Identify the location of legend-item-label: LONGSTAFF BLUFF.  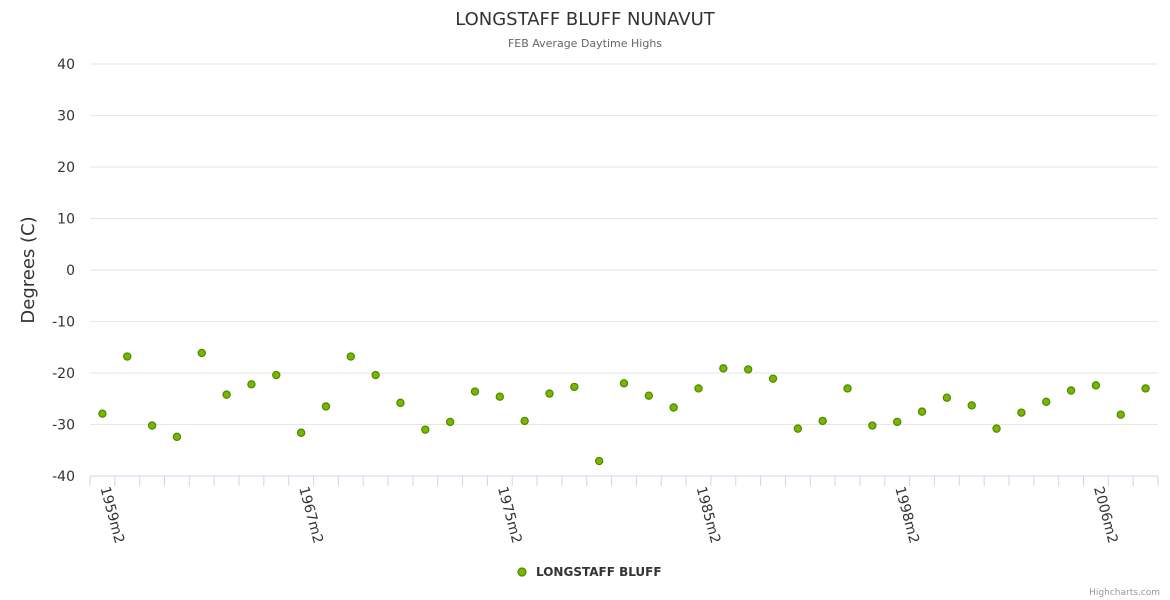
(599, 572).